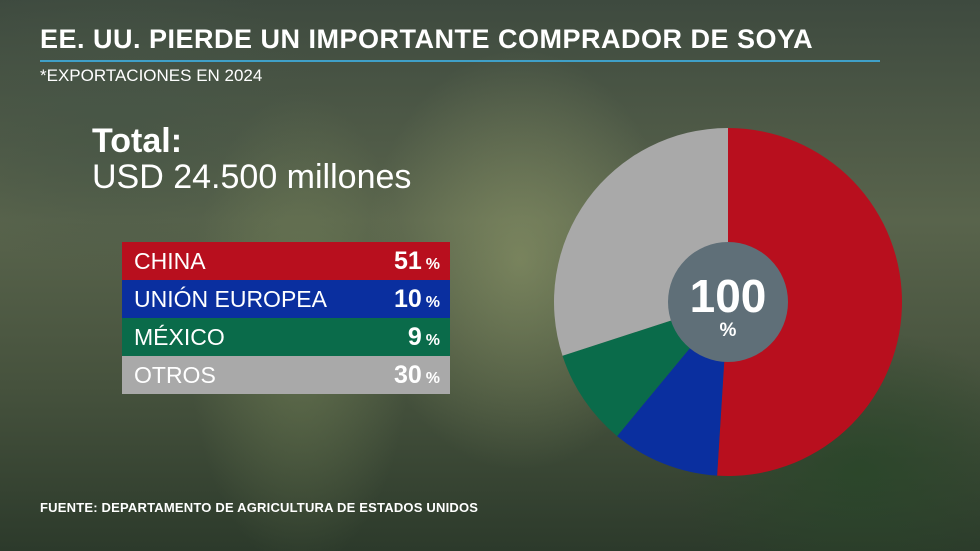 Image resolution: width=980 pixels, height=551 pixels. Describe the element at coordinates (809, 302) in the screenshot. I see `pie-slice-china` at that location.